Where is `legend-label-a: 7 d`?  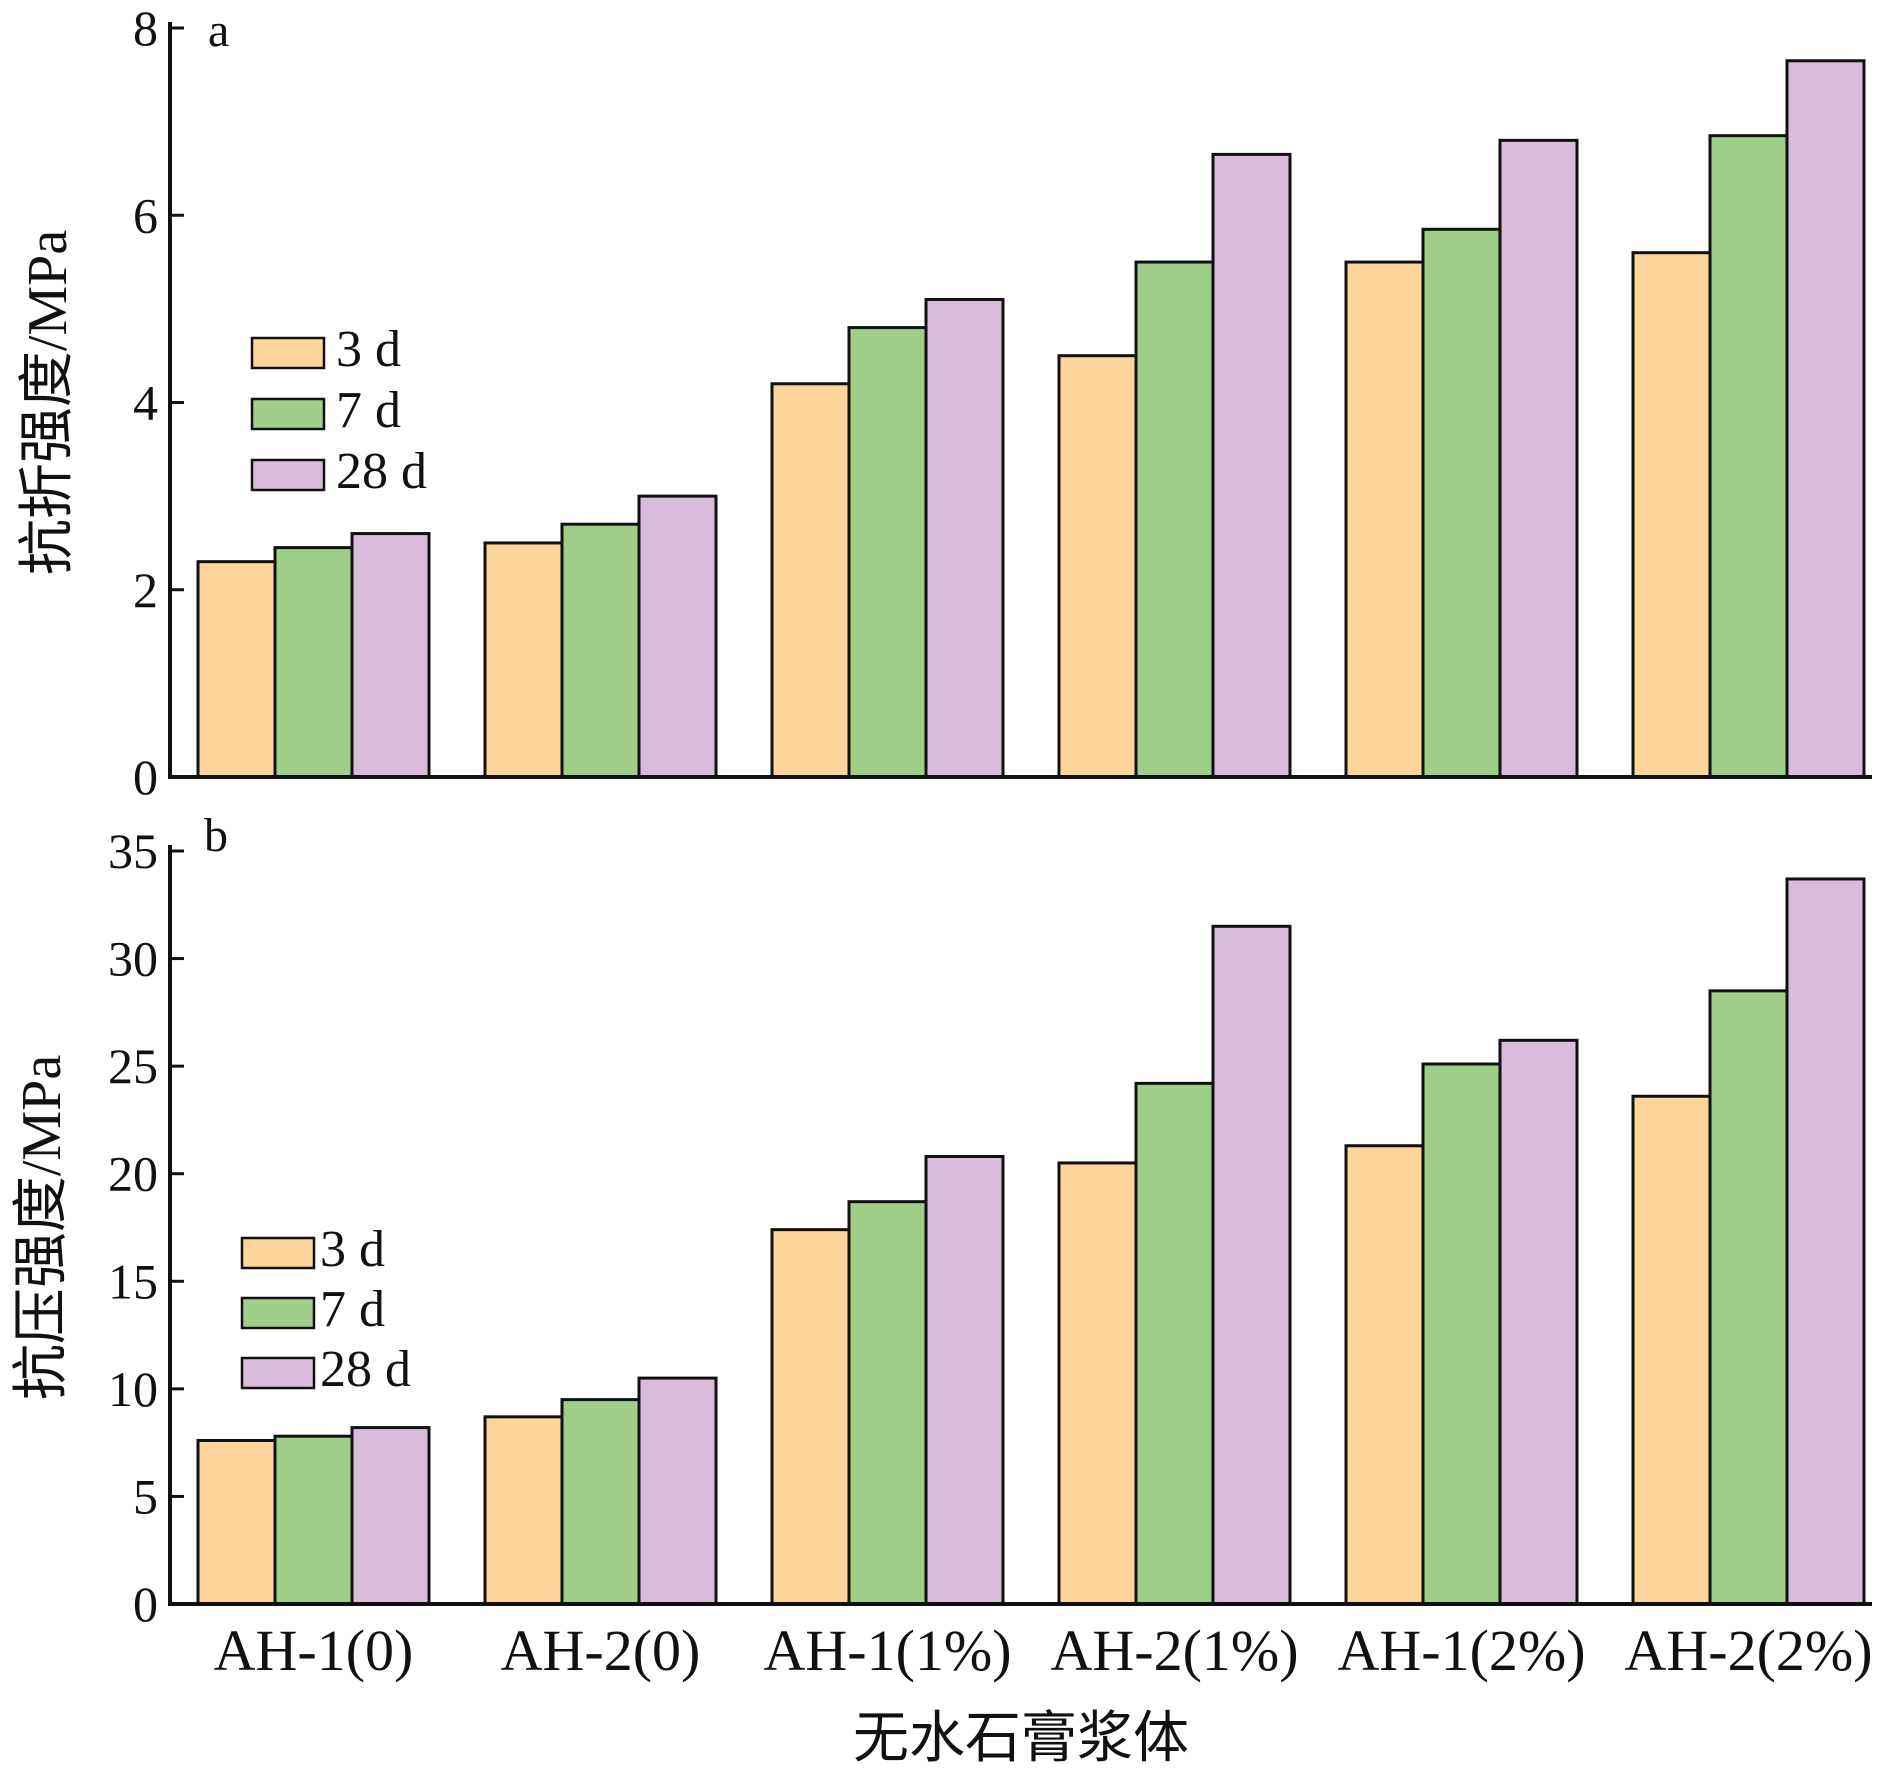
legend-label-a: 7 d is located at coordinates (368, 410).